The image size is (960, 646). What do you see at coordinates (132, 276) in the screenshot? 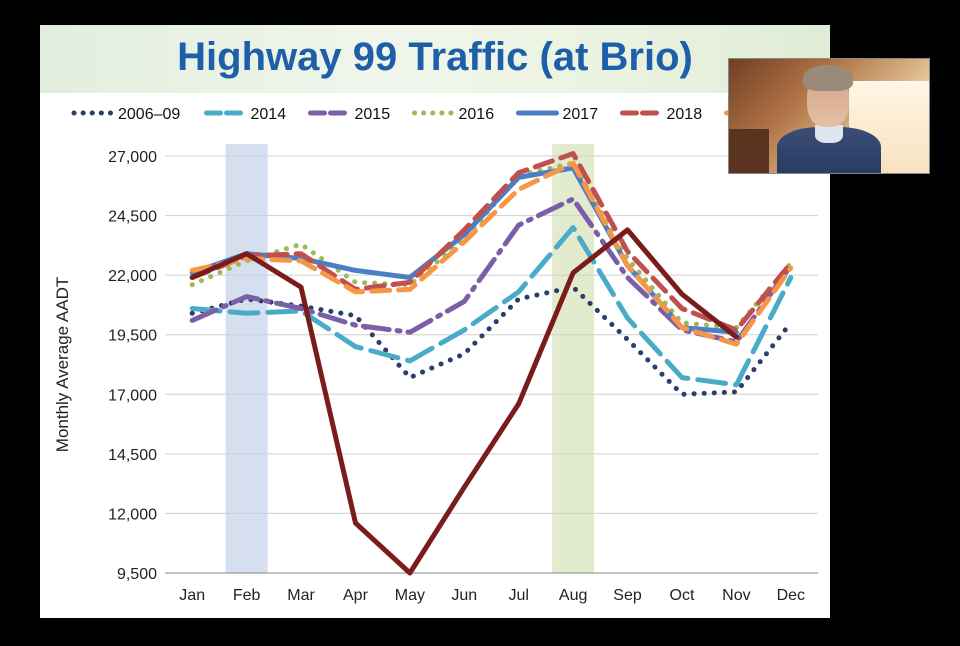
I see `y-tick-label: 22,000` at bounding box center [132, 276].